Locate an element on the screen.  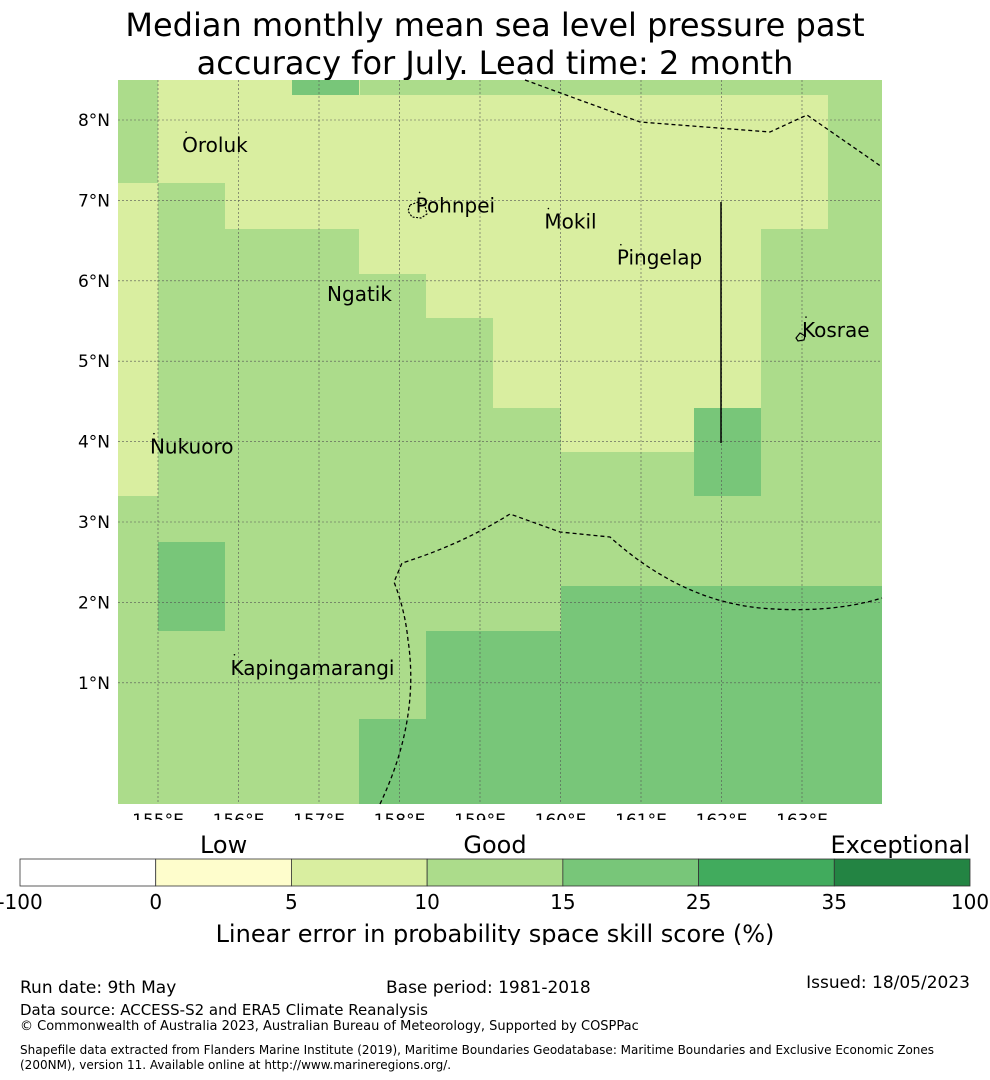
place-label: Pohnpei is located at coordinates (456, 205).